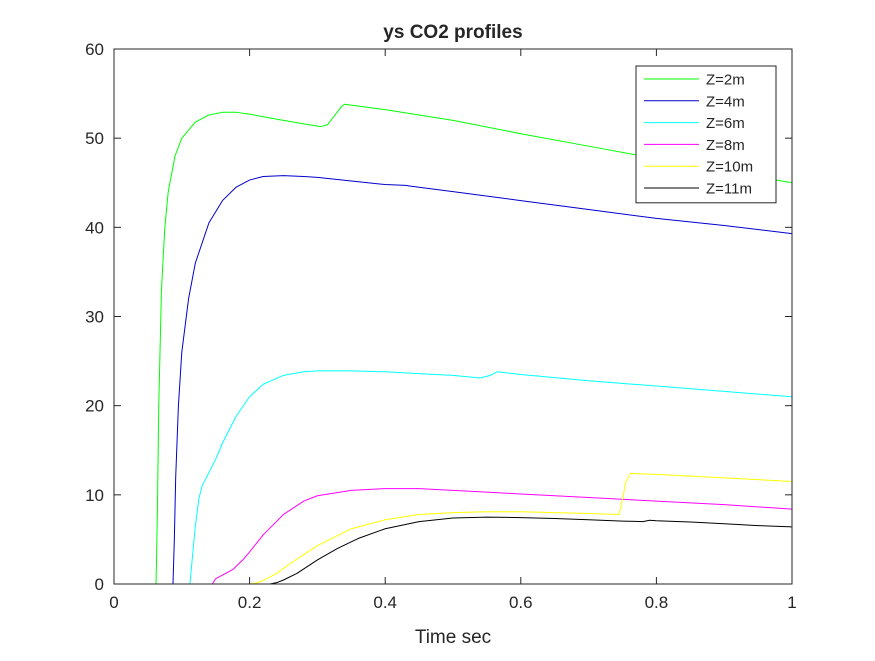 The width and height of the screenshot is (875, 661). Describe the element at coordinates (729, 189) in the screenshot. I see `legend-label-5: Z=11m` at that location.